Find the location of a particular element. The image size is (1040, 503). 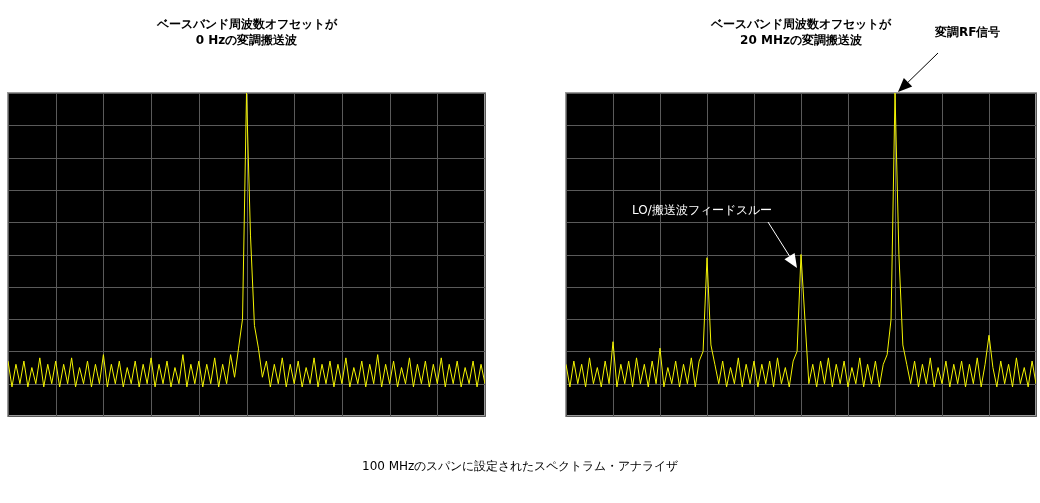

annotation: LO/搬送波フィードスルー is located at coordinates (702, 210).